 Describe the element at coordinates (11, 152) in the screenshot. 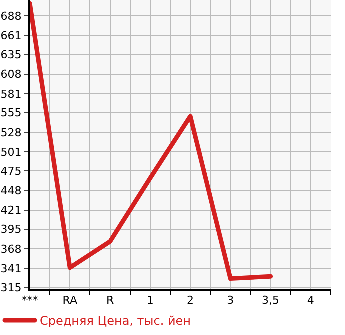

I see `y-tick-label: 501` at that location.